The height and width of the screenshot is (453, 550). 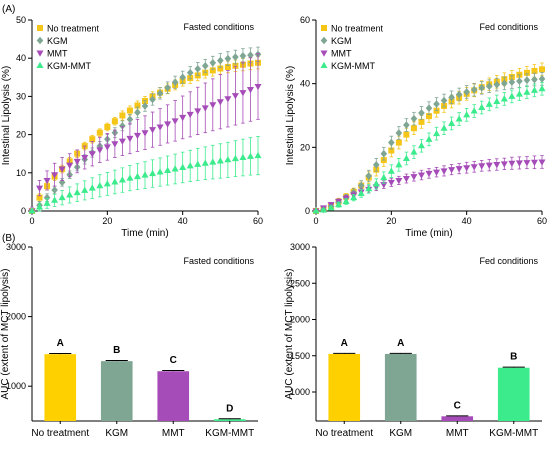 What do you see at coordinates (305, 84) in the screenshot?
I see `y-tick-label: 40` at bounding box center [305, 84].